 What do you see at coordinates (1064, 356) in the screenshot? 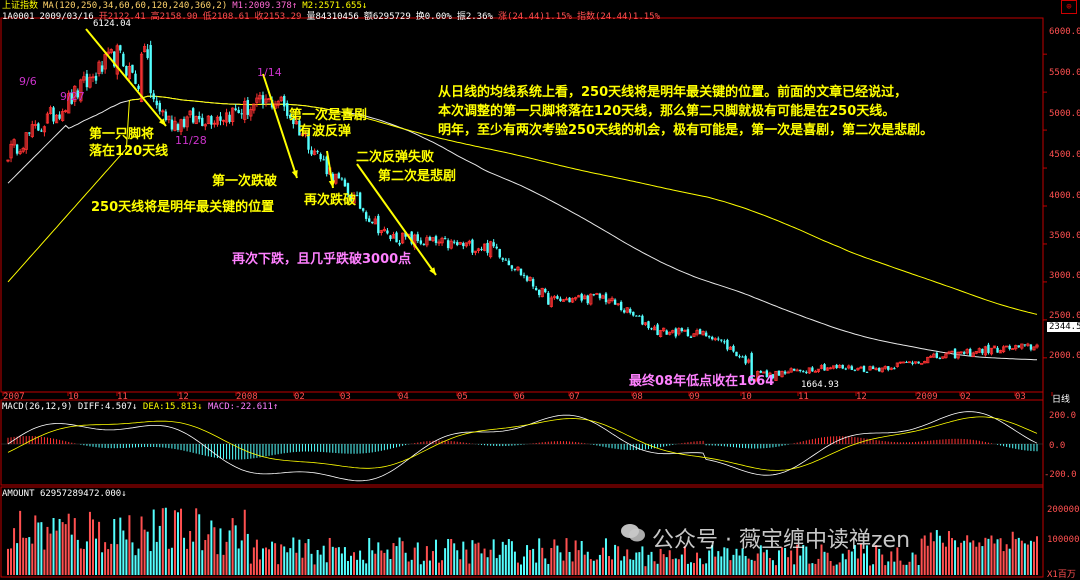
I see `ytick-2000: 2000.0` at bounding box center [1064, 356].